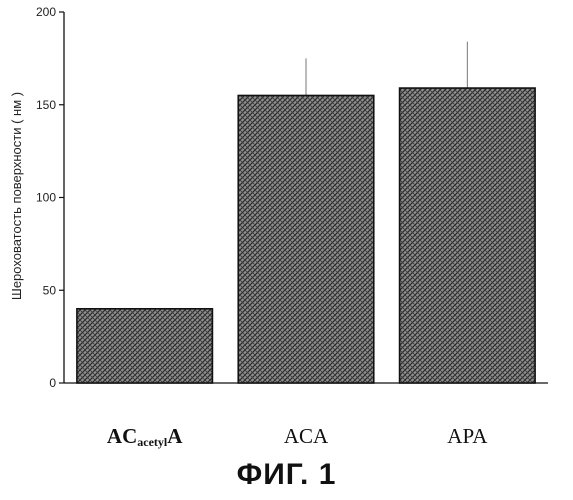  Describe the element at coordinates (16, 196) in the screenshot. I see `y-axis-label: Шероховатость поверхности ( нм )` at that location.